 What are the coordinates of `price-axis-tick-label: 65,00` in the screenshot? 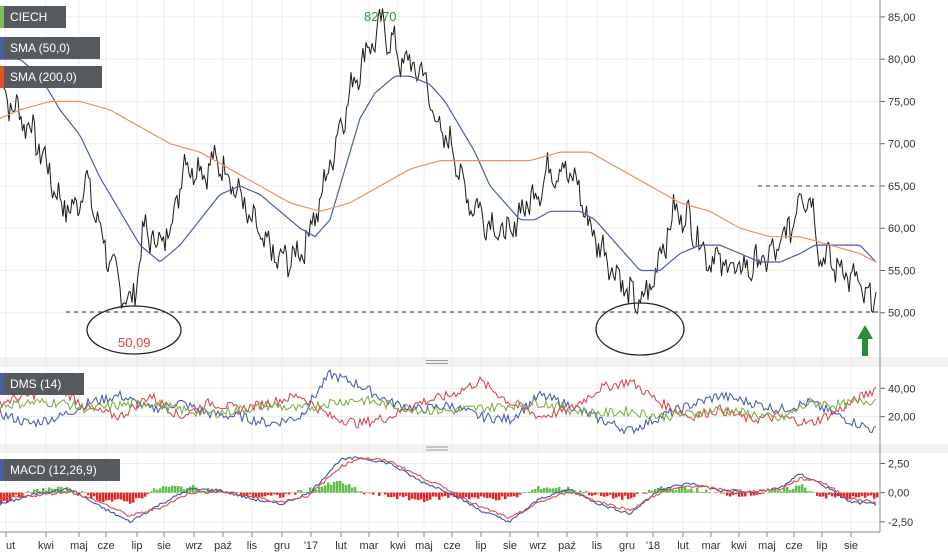 It's located at (902, 187).